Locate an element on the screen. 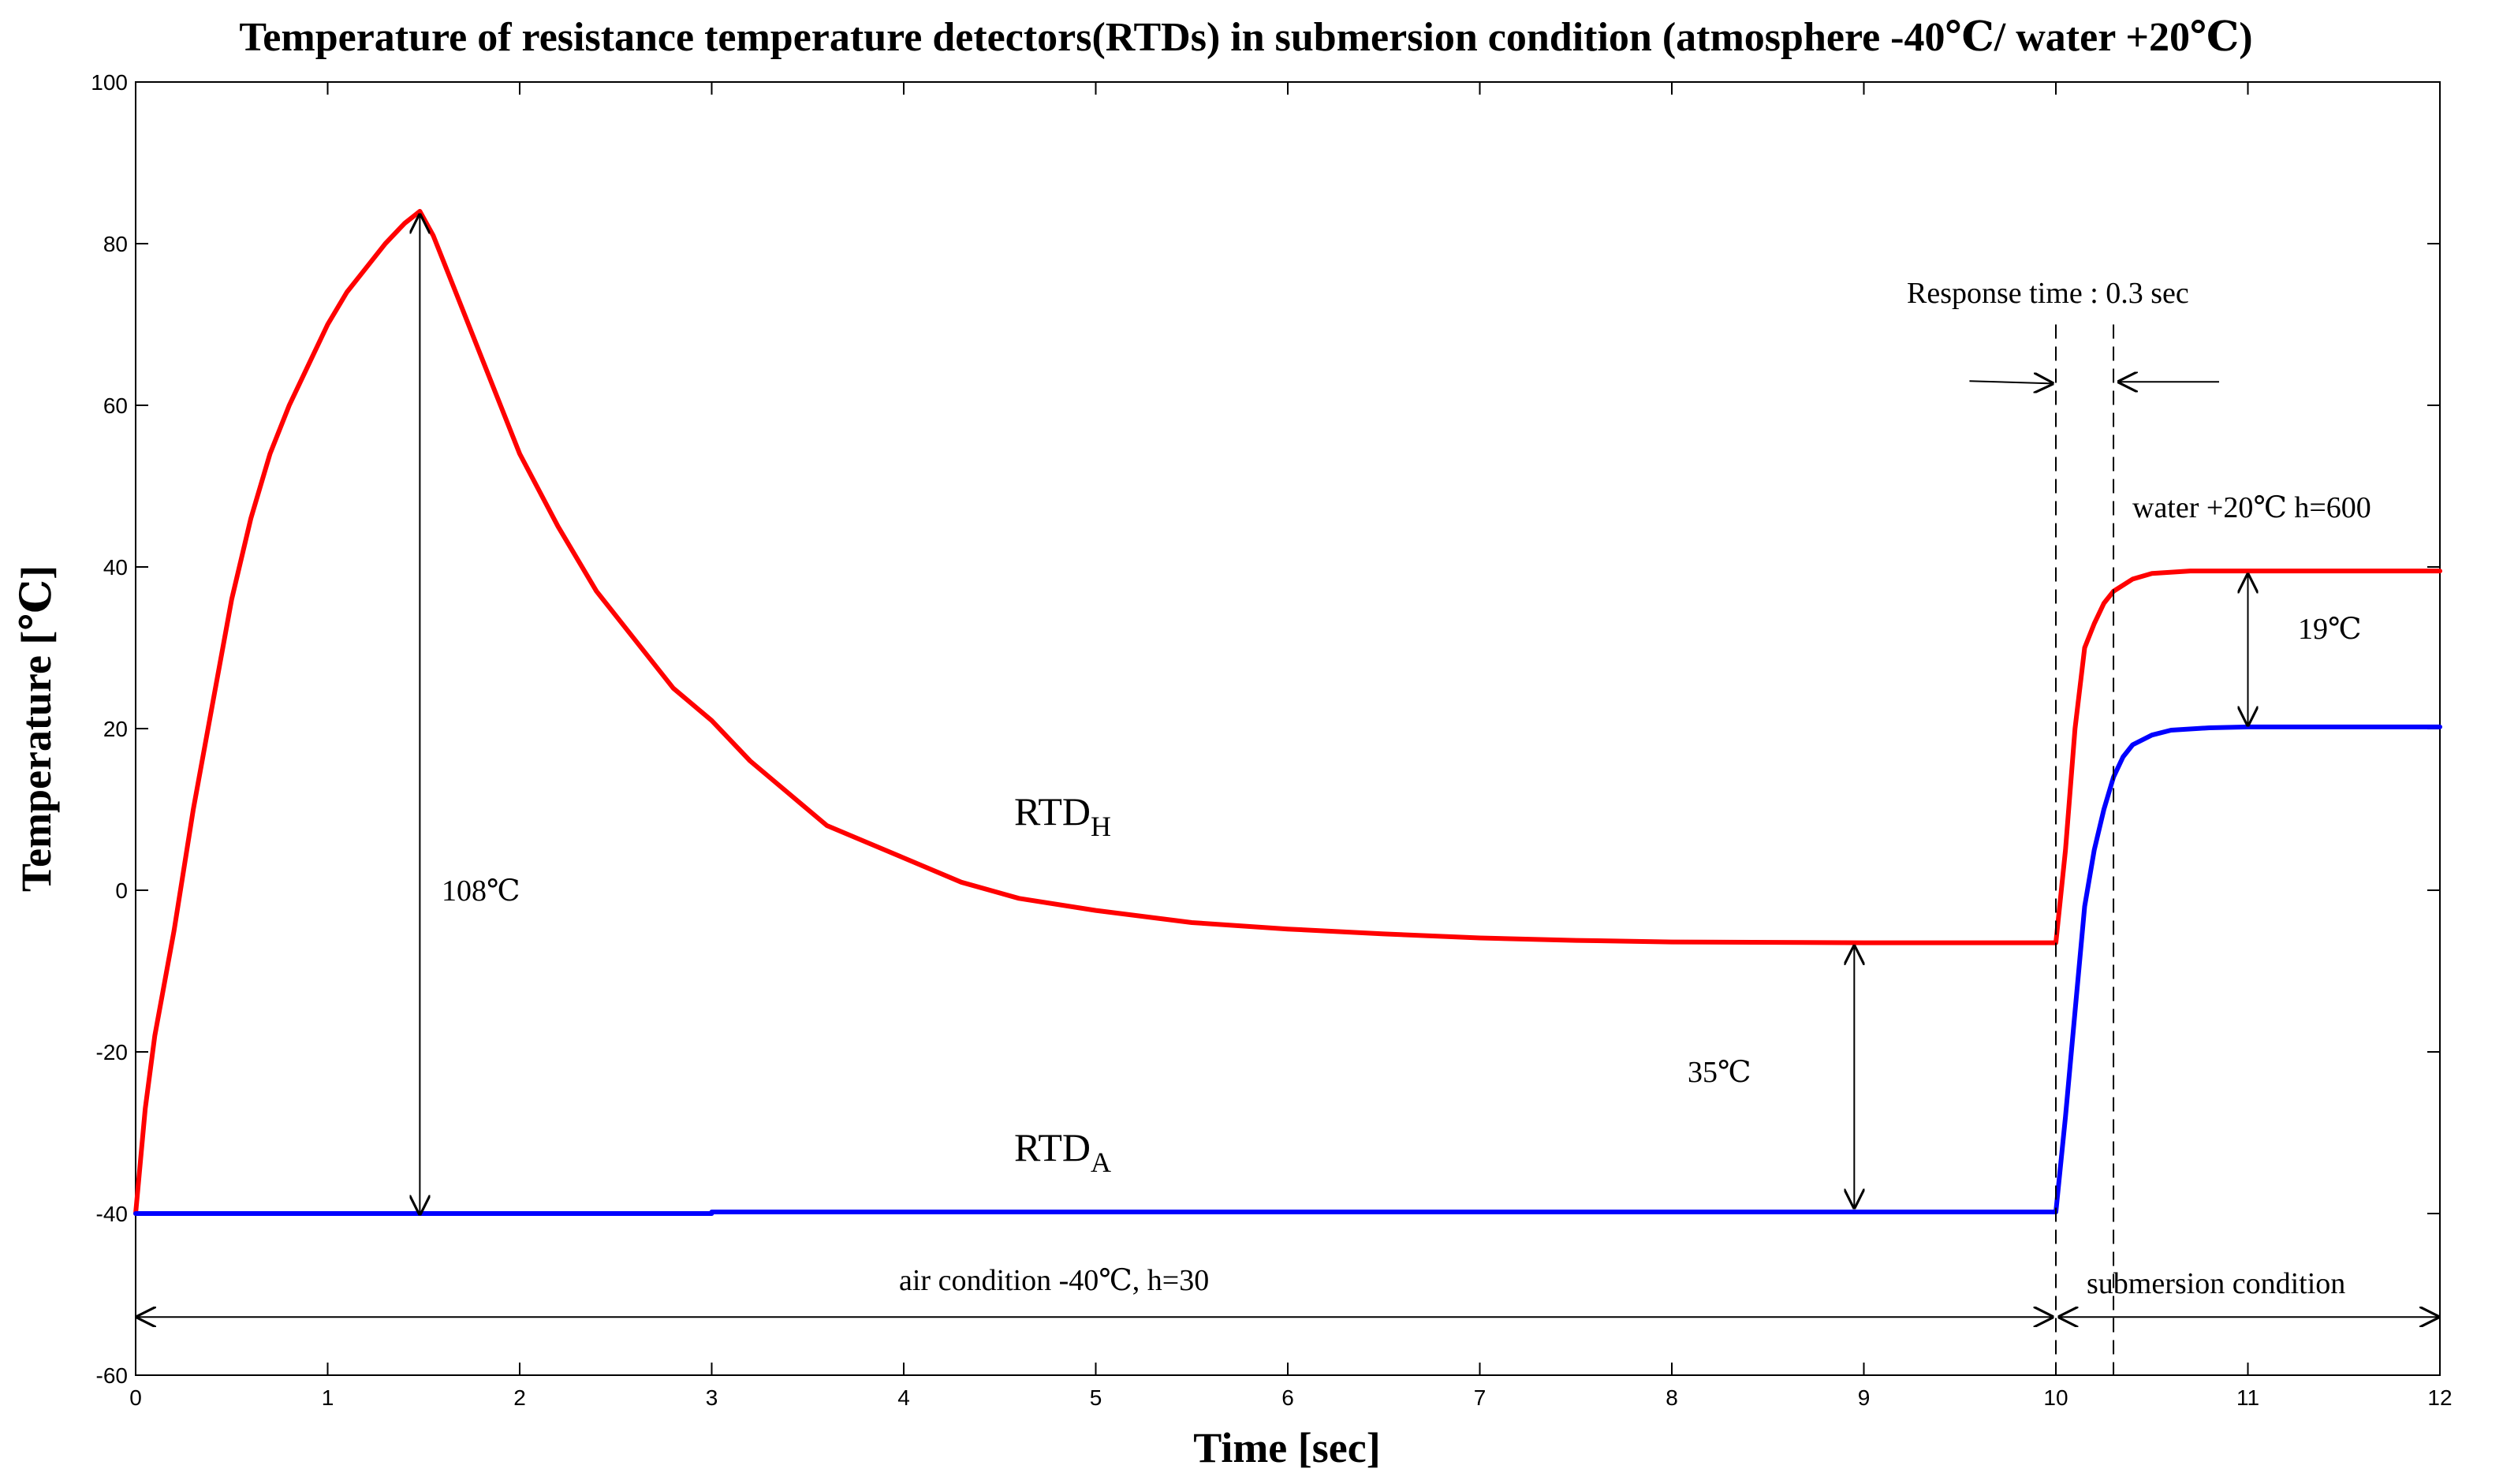  submersion-condition-label: submersion condition is located at coordinates (2216, 1283).